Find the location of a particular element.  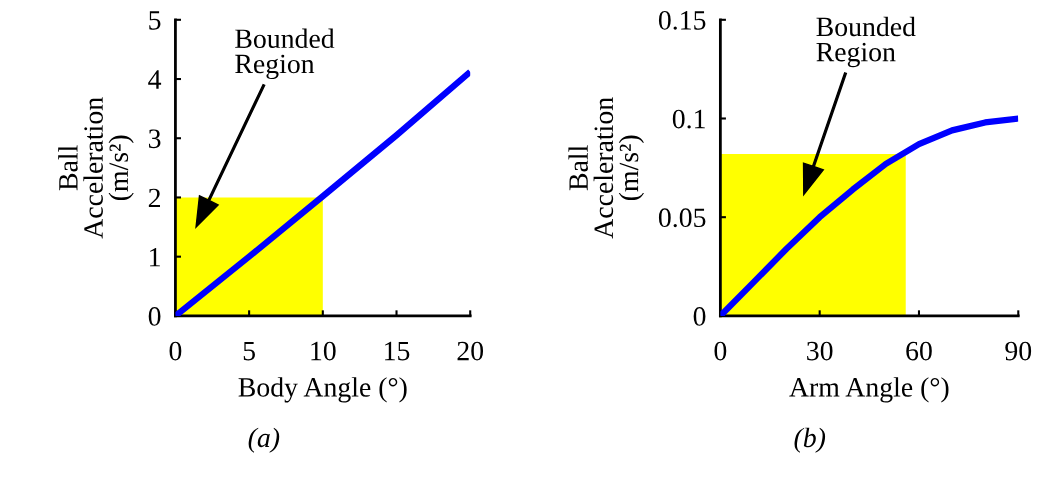

text: (b) is located at coordinates (810, 440).